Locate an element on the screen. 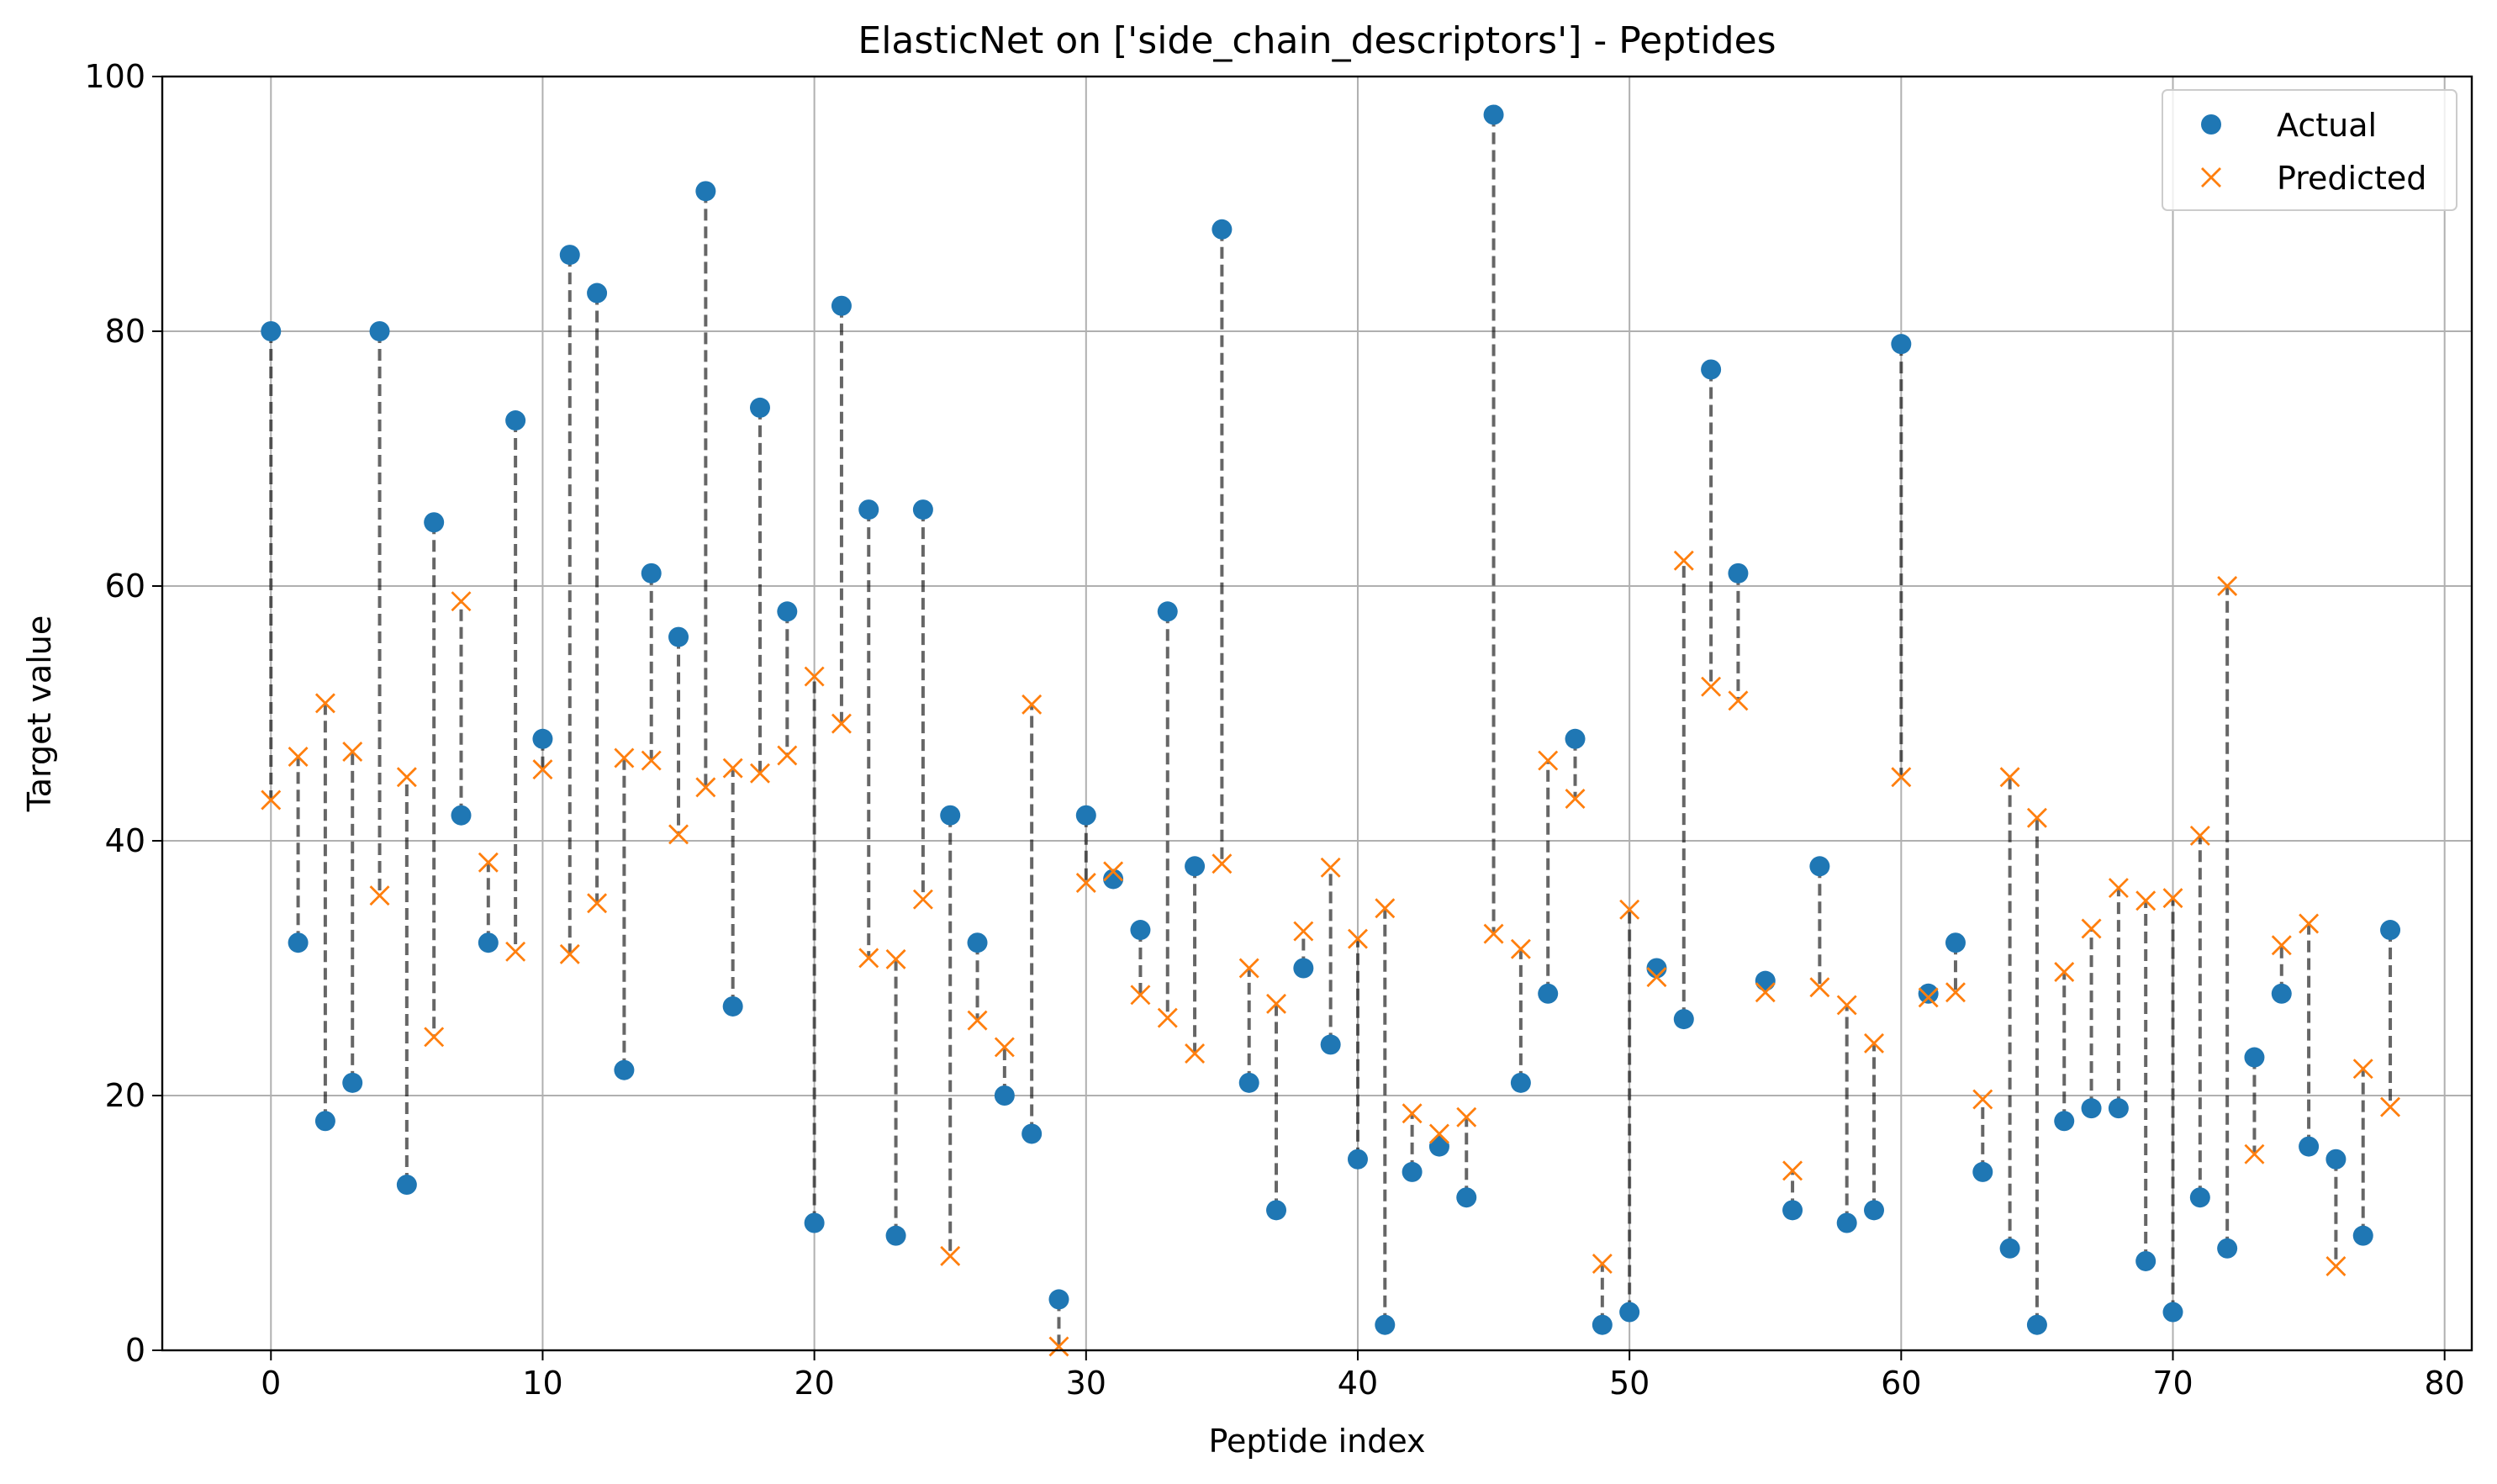 The height and width of the screenshot is (1484, 2497). y-tick-label: 60 is located at coordinates (125, 586).